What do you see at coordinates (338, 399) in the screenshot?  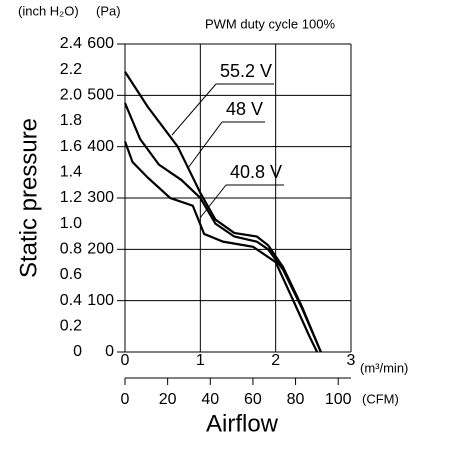 I see `x2-tick-label: 100` at bounding box center [338, 399].